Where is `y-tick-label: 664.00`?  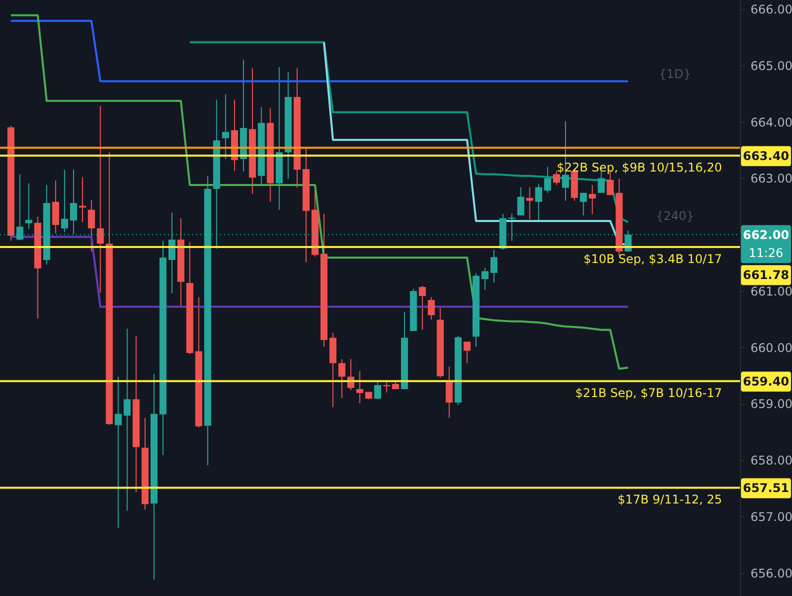 y-tick-label: 664.00 is located at coordinates (771, 122).